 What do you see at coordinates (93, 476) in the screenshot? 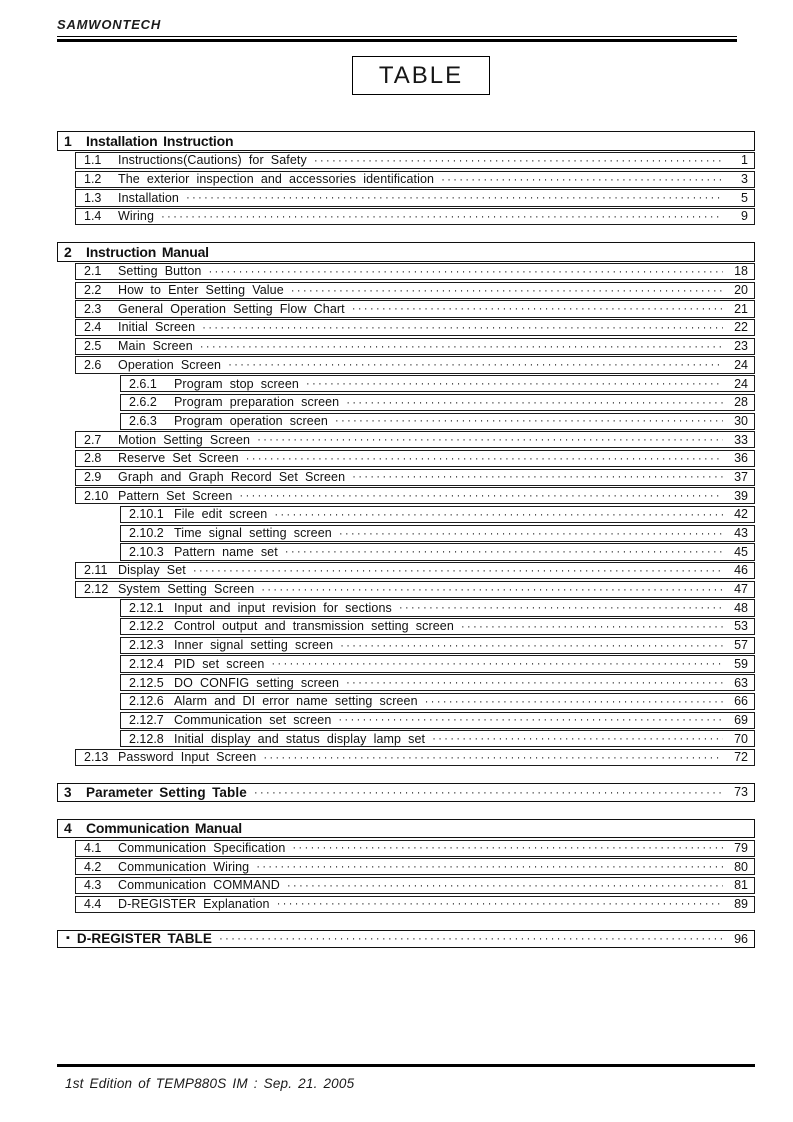
I see `toc-item-number: 2.9` at bounding box center [93, 476].